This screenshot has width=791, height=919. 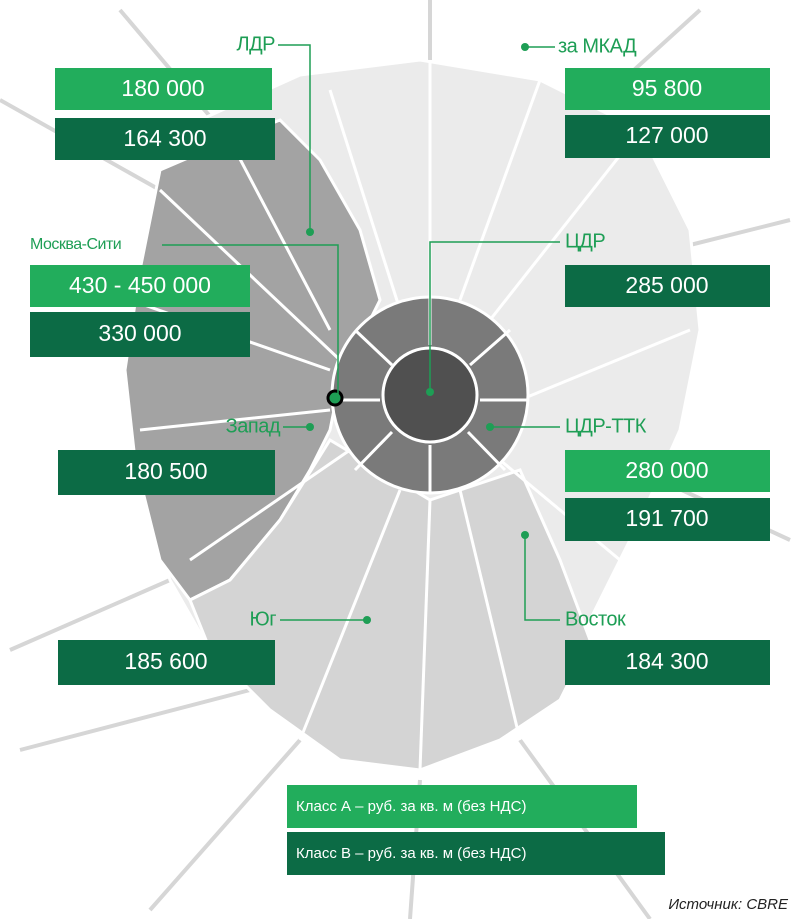 I want to click on class-b-value: 180 500, so click(x=165, y=471).